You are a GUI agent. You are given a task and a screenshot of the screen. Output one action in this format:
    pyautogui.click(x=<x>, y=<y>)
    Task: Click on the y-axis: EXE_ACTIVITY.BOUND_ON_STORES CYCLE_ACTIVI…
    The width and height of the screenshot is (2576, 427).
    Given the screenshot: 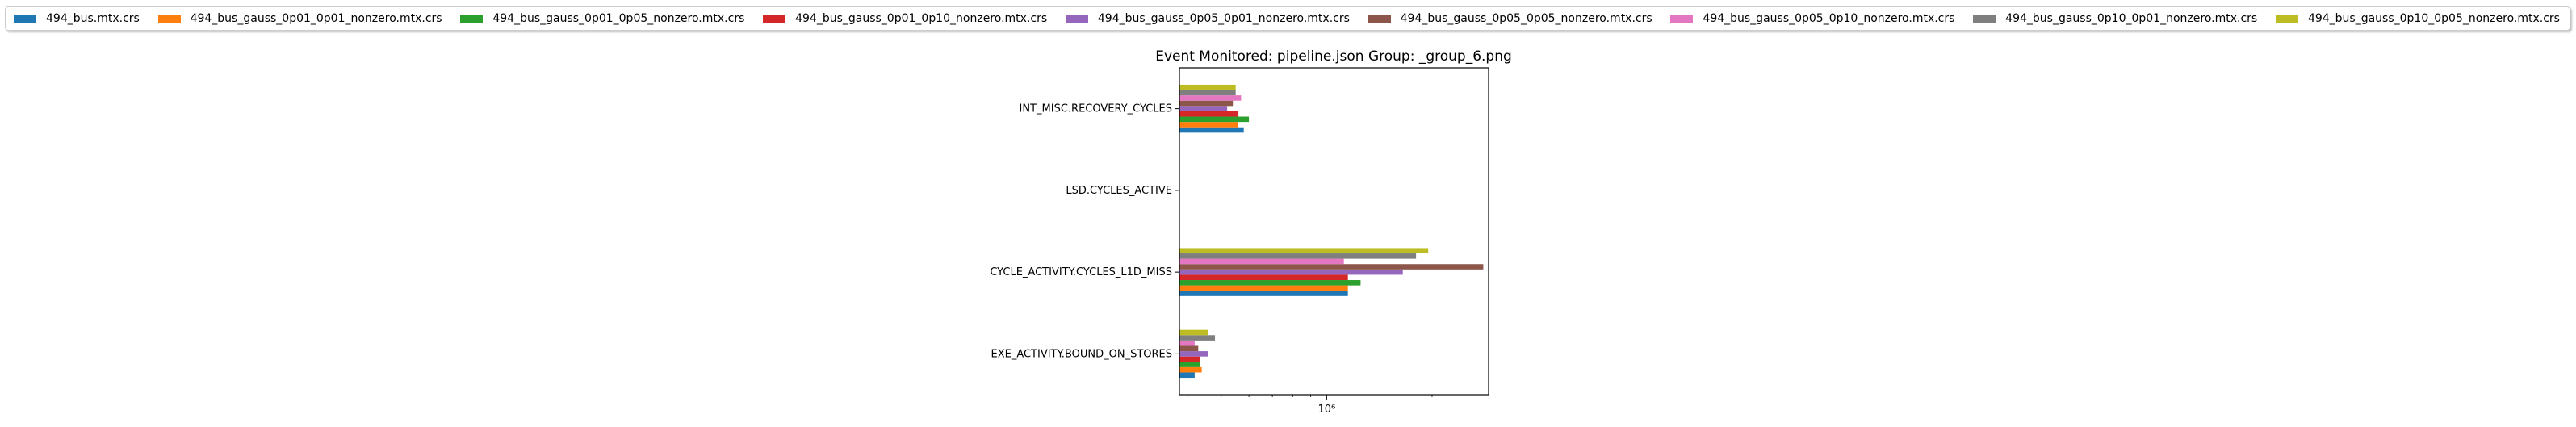 What is the action you would take?
    pyautogui.click(x=1084, y=232)
    